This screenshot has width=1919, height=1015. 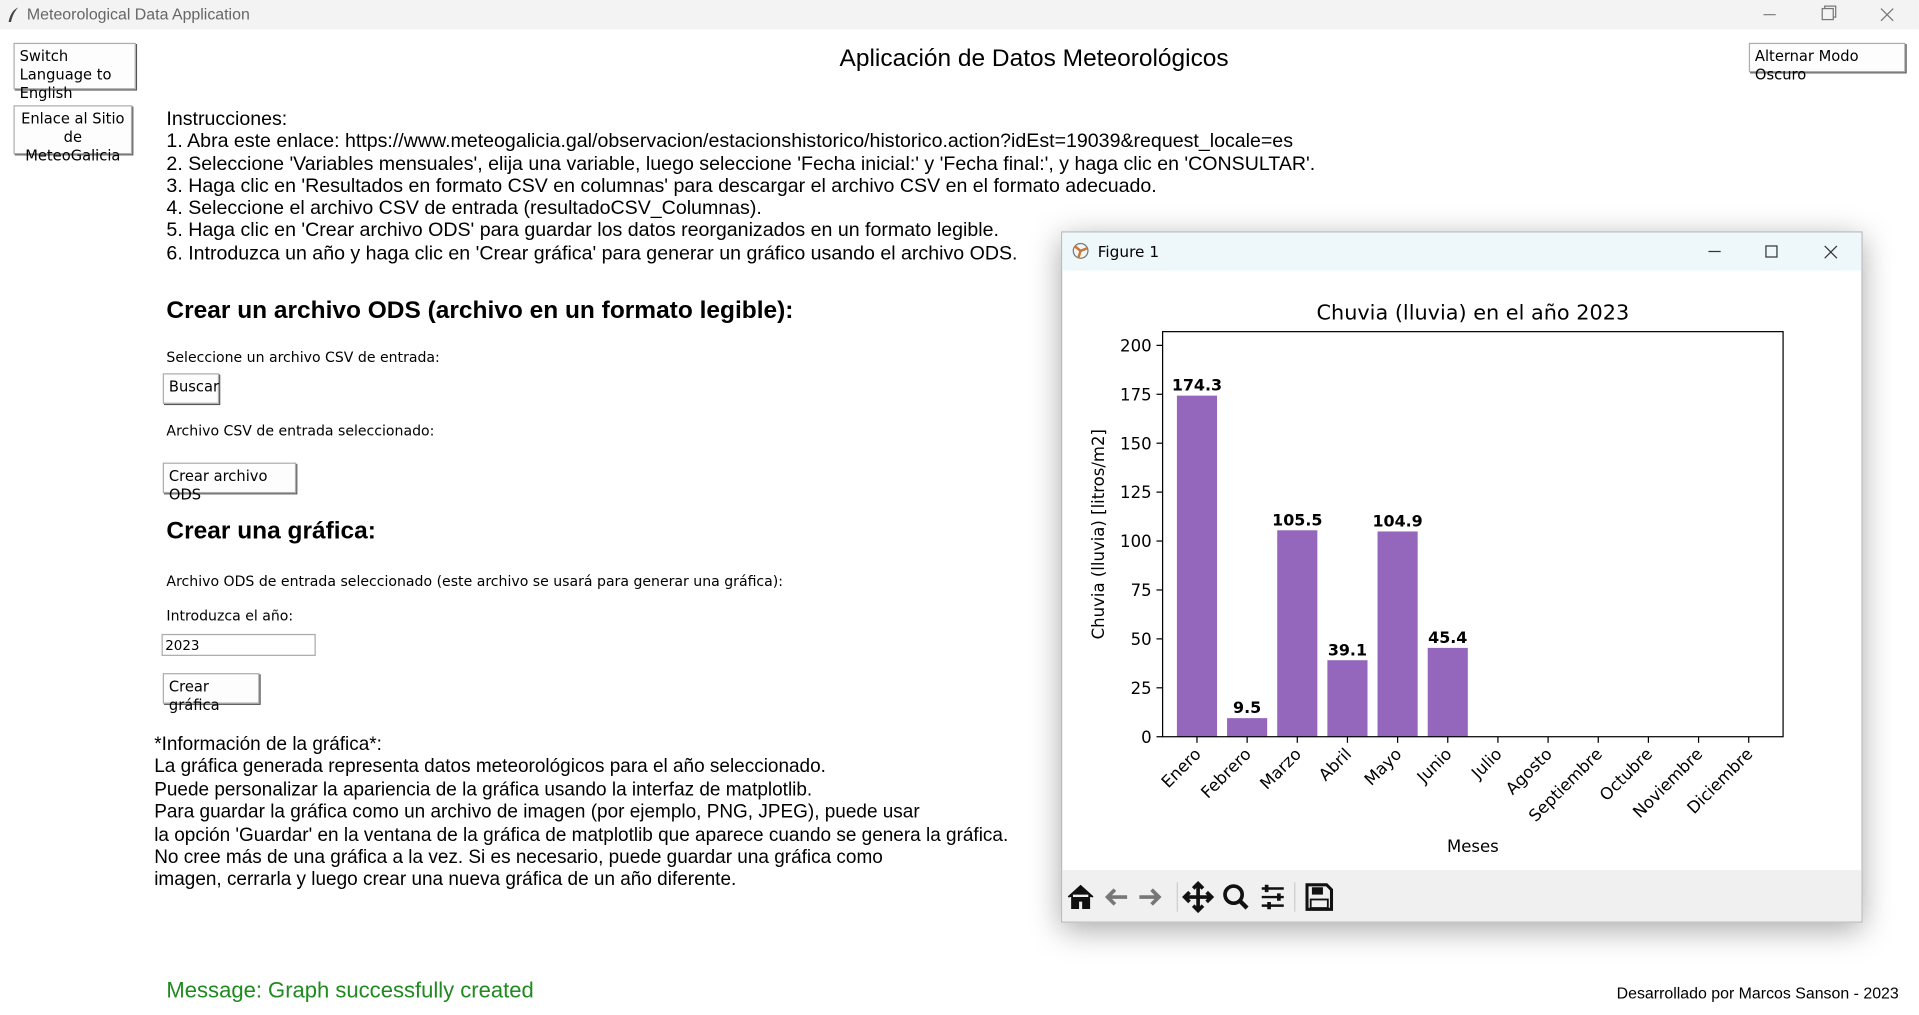 What do you see at coordinates (1473, 846) in the screenshot?
I see `x-axis-label: Meses` at bounding box center [1473, 846].